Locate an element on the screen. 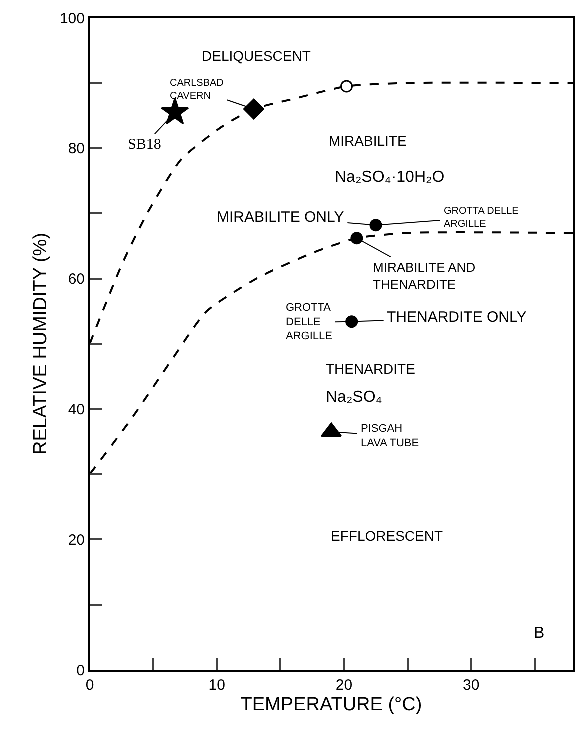 The width and height of the screenshot is (585, 738). annotation: MIRABILITE ONLY is located at coordinates (280, 217).